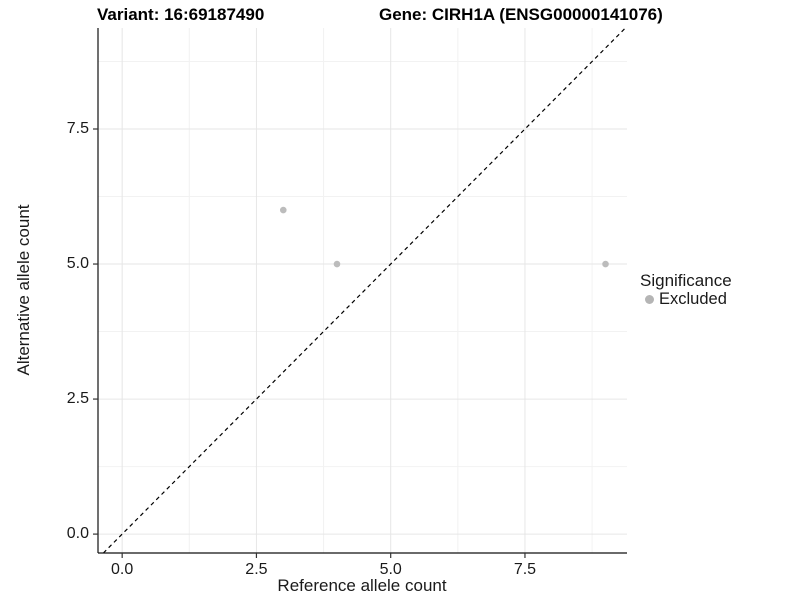 This screenshot has height=600, width=800. Describe the element at coordinates (77, 264) in the screenshot. I see `y-tick-label: 5.0` at that location.